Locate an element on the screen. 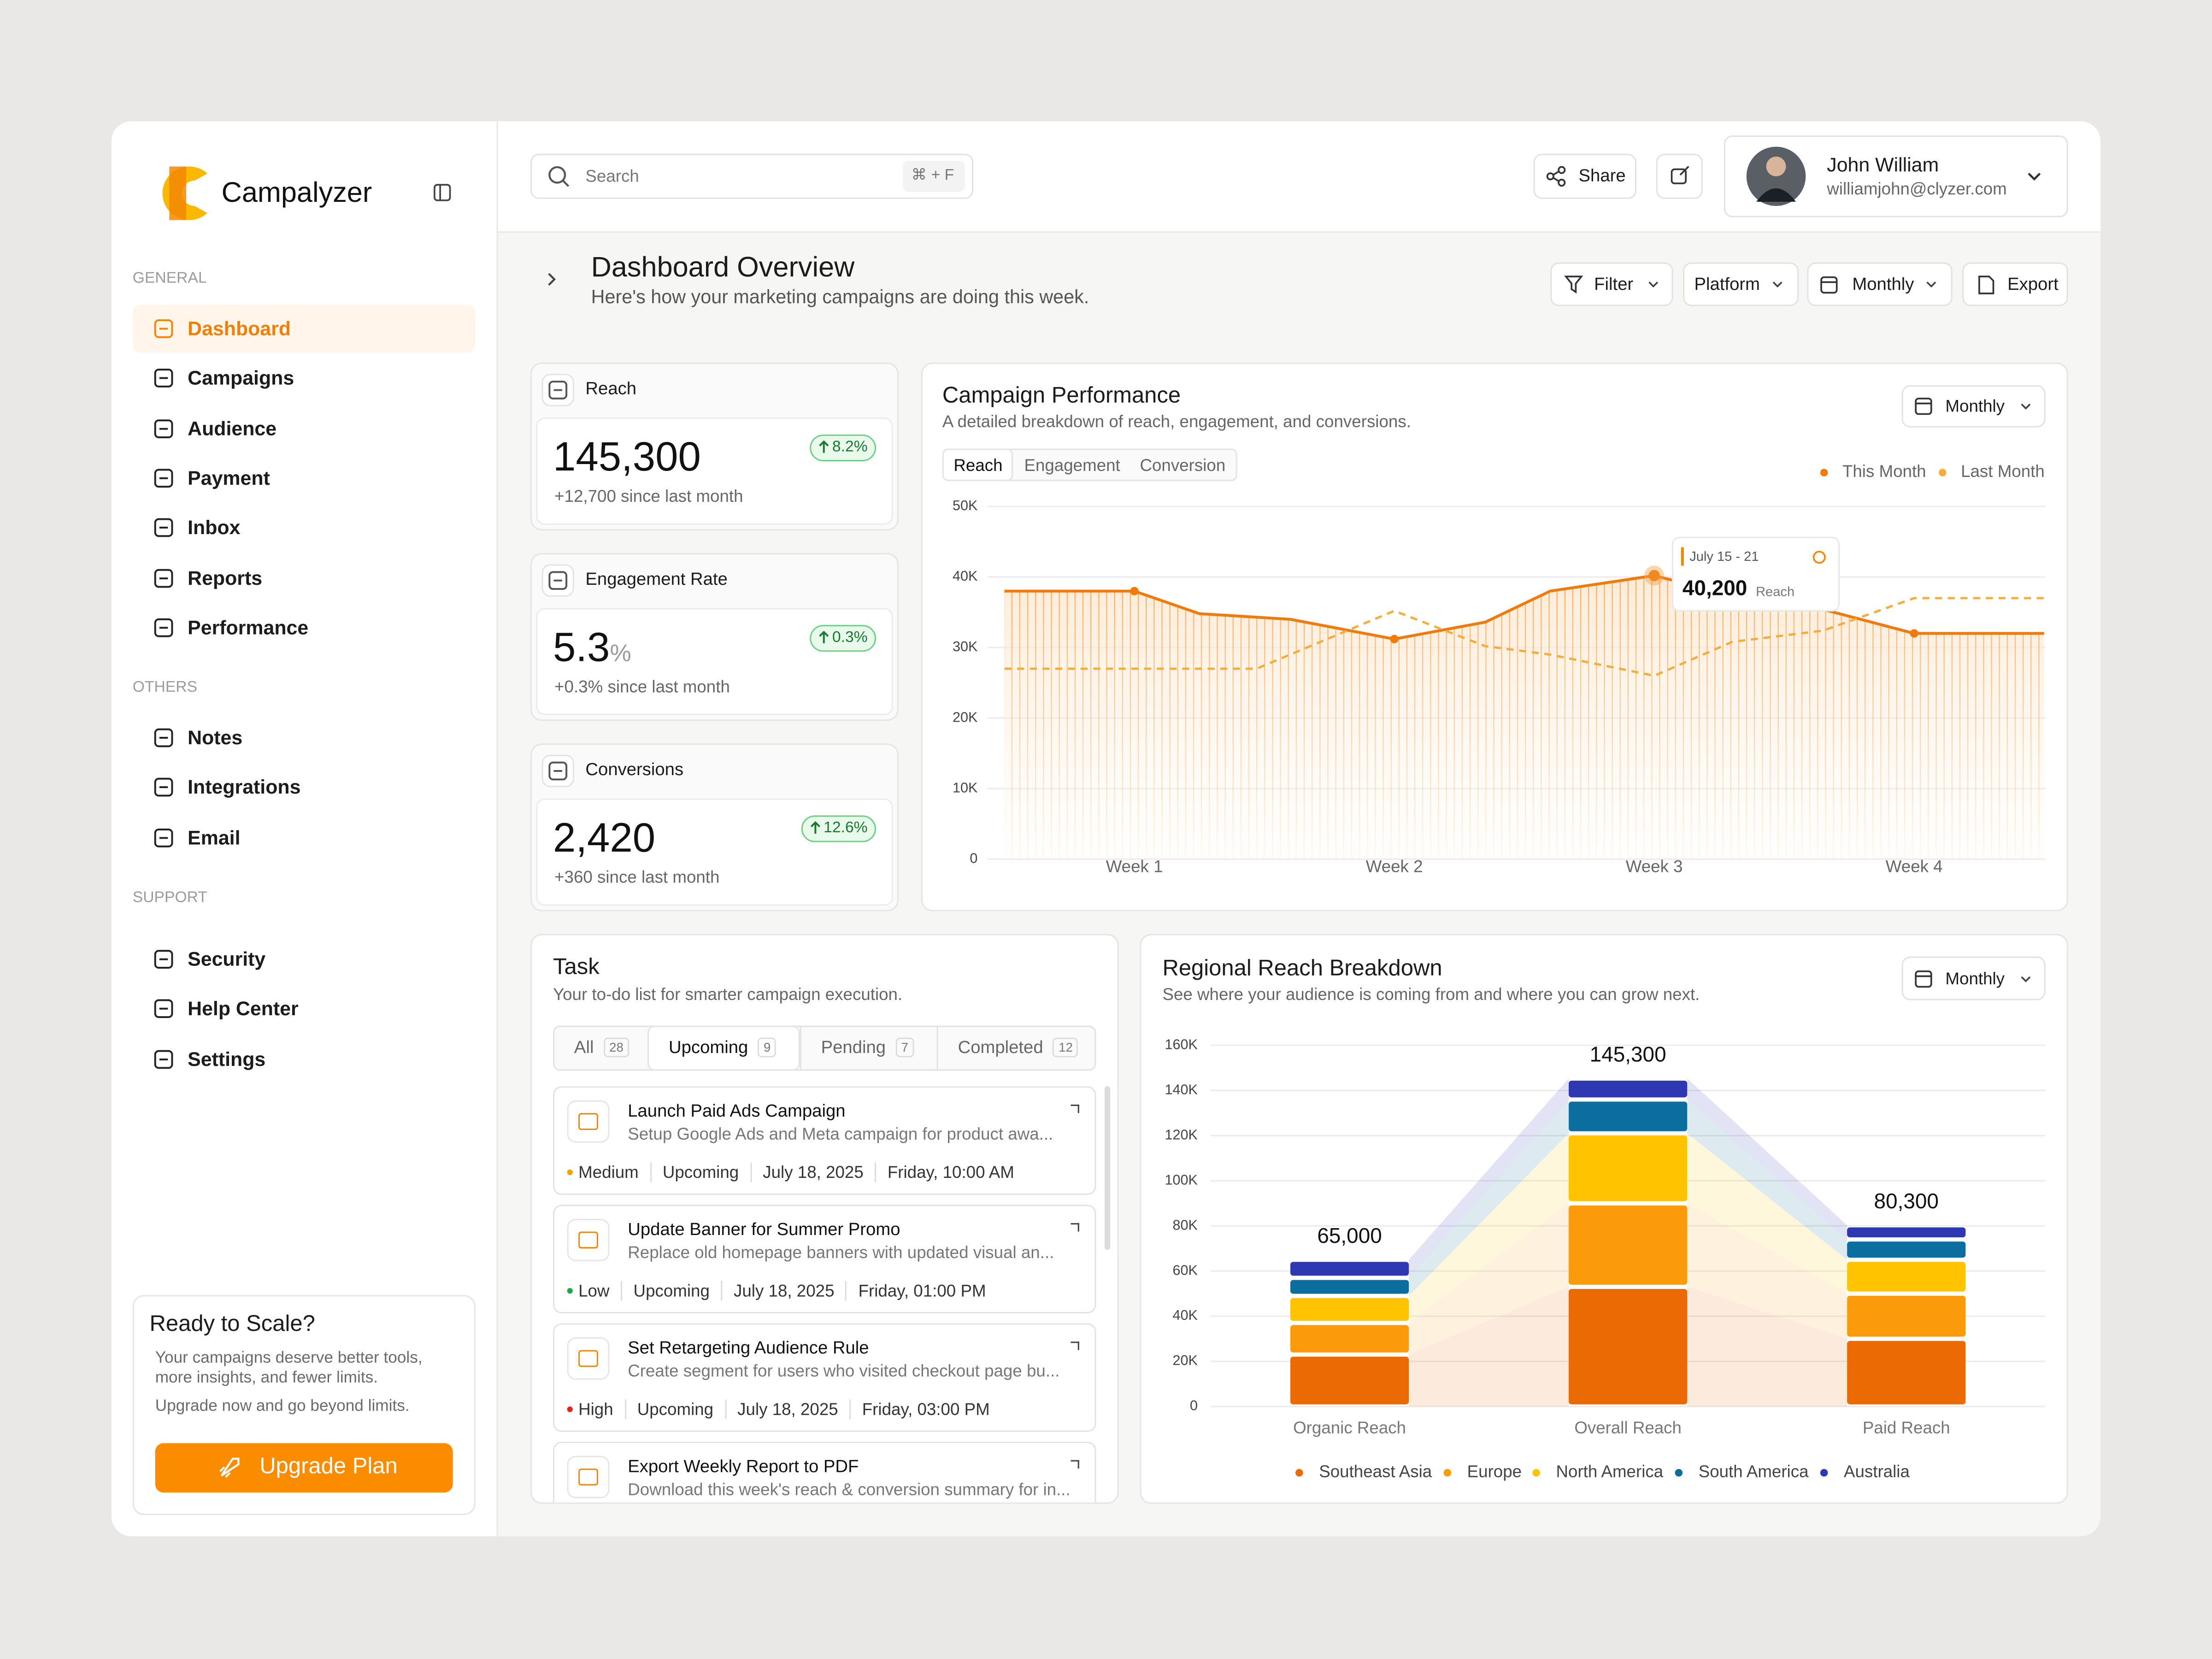 This screenshot has width=2212, height=1659. kpi-change-badge: 0.3% is located at coordinates (843, 638).